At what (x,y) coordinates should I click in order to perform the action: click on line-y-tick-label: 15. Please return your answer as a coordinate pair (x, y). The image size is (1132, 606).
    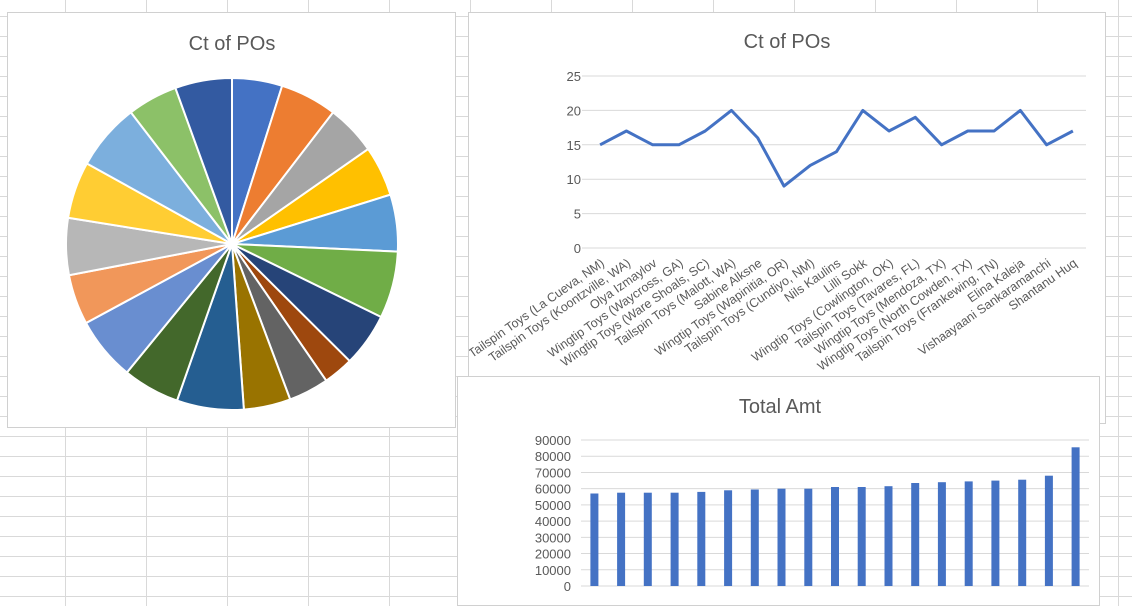
    Looking at the image, I should click on (574, 145).